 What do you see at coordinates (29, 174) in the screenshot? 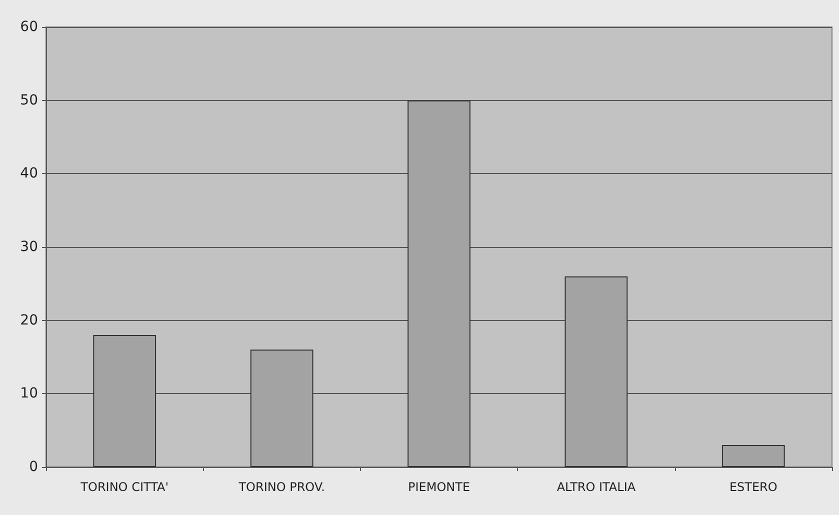
I see `y-tick-label: 40` at bounding box center [29, 174].